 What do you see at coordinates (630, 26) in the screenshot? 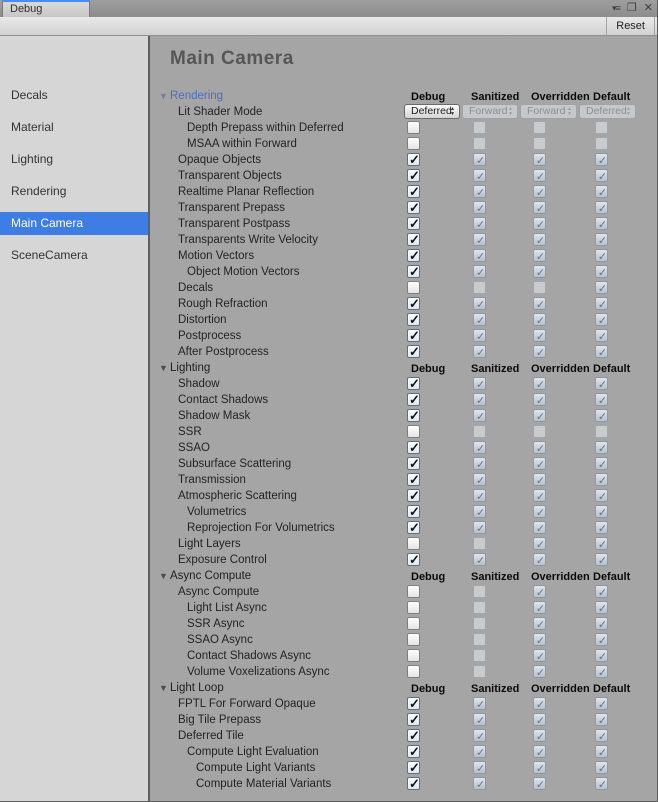
I see `reset-button: Reset` at bounding box center [630, 26].